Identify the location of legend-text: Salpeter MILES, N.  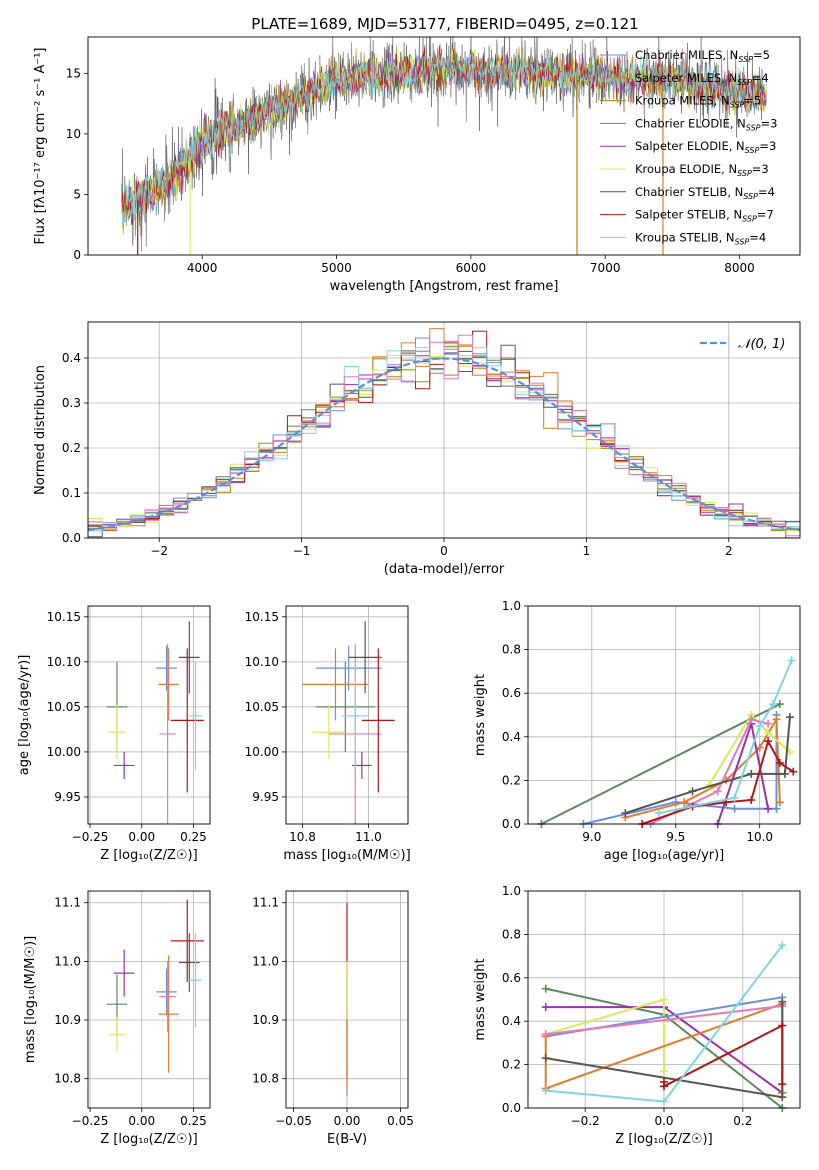
(686, 78).